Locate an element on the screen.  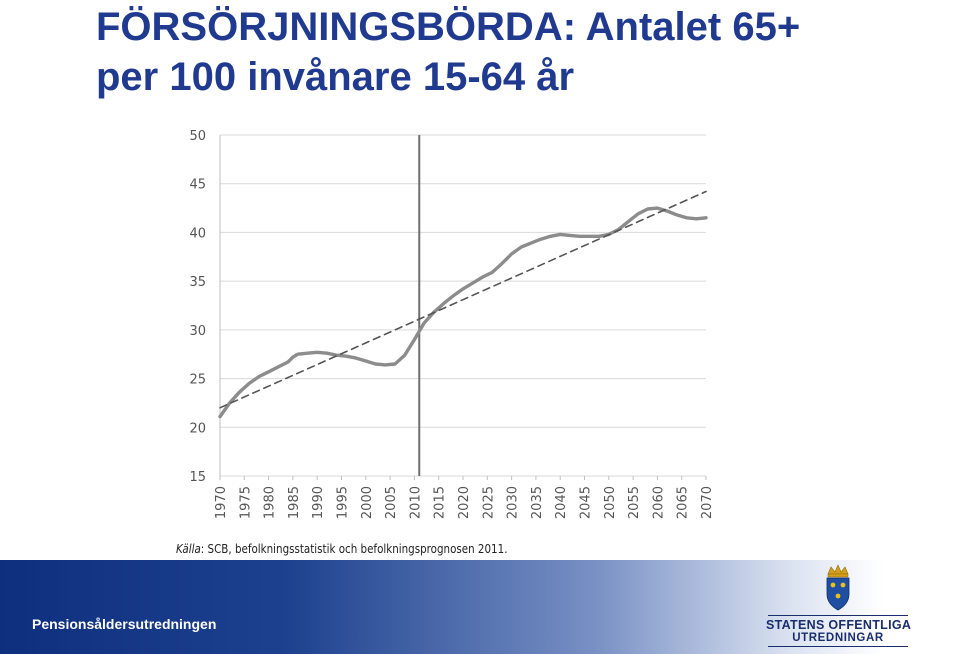
source-label: Källa is located at coordinates (188, 549).